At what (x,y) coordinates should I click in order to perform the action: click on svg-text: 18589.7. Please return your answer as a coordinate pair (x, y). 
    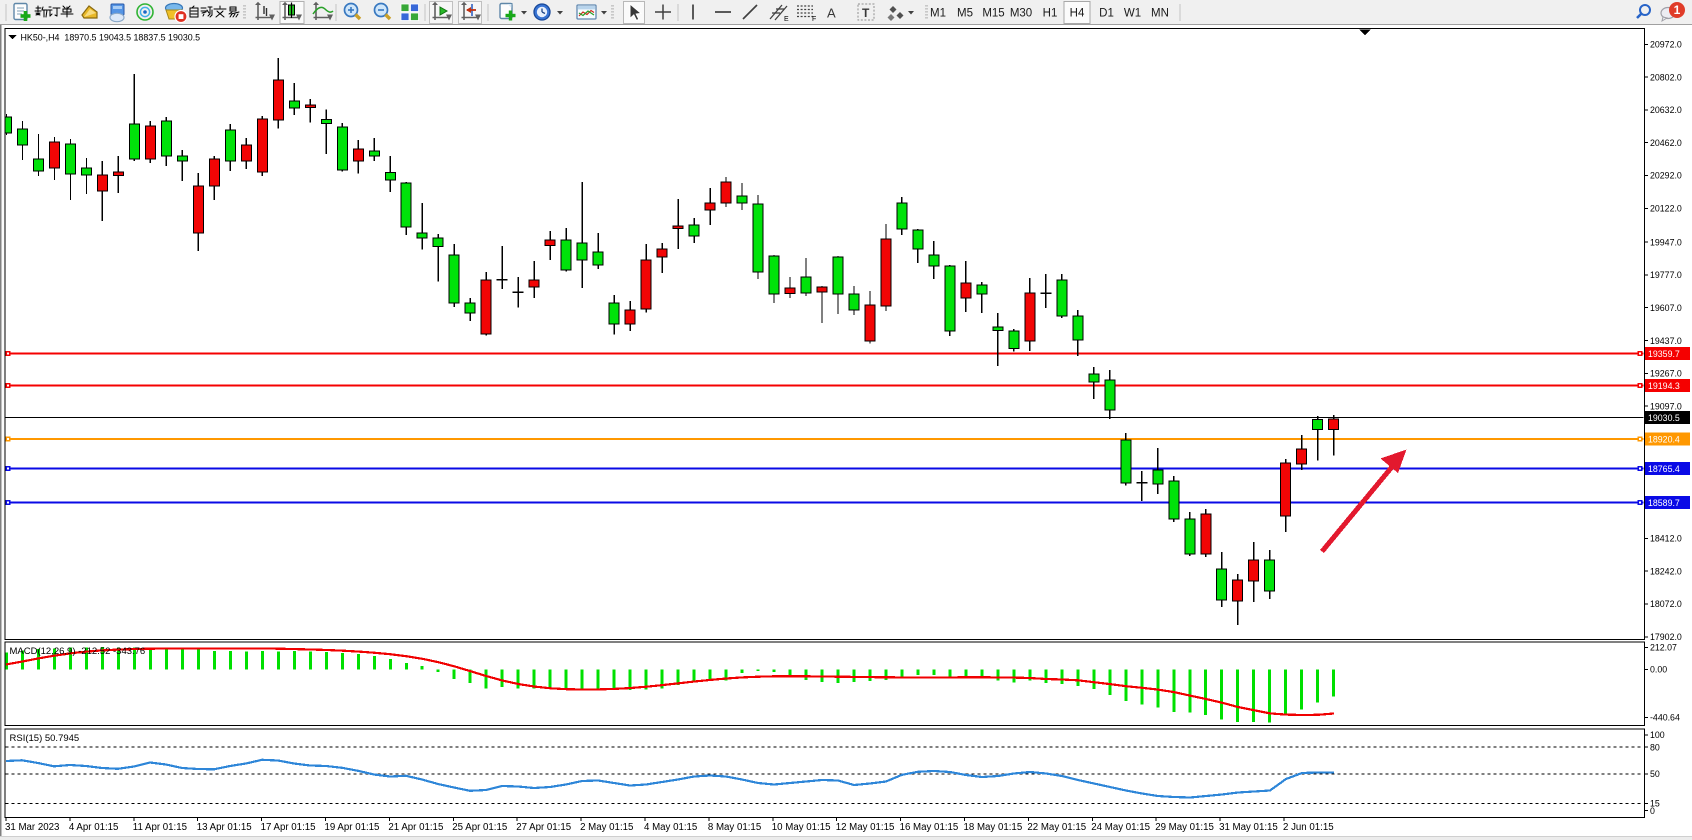
    Looking at the image, I should click on (1664, 503).